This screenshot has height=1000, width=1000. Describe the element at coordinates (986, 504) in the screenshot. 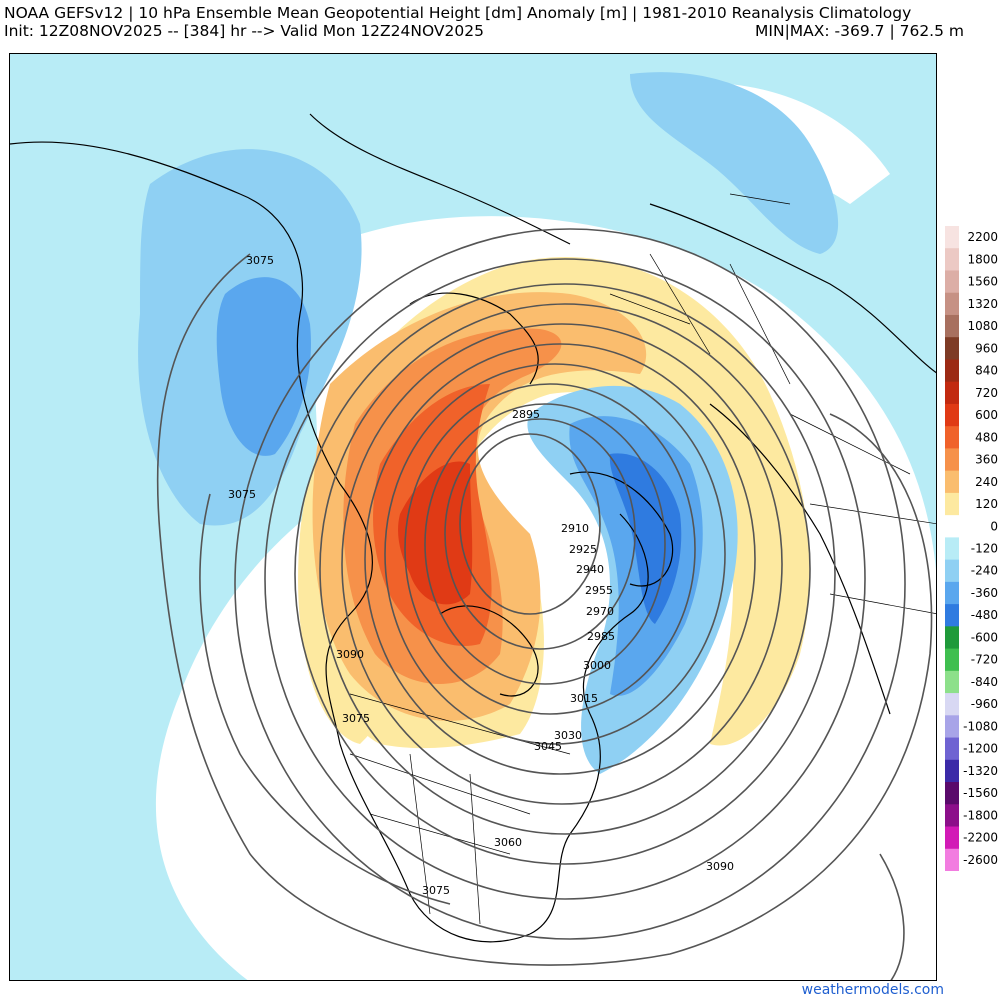

I see `colorbar-label: 120` at that location.